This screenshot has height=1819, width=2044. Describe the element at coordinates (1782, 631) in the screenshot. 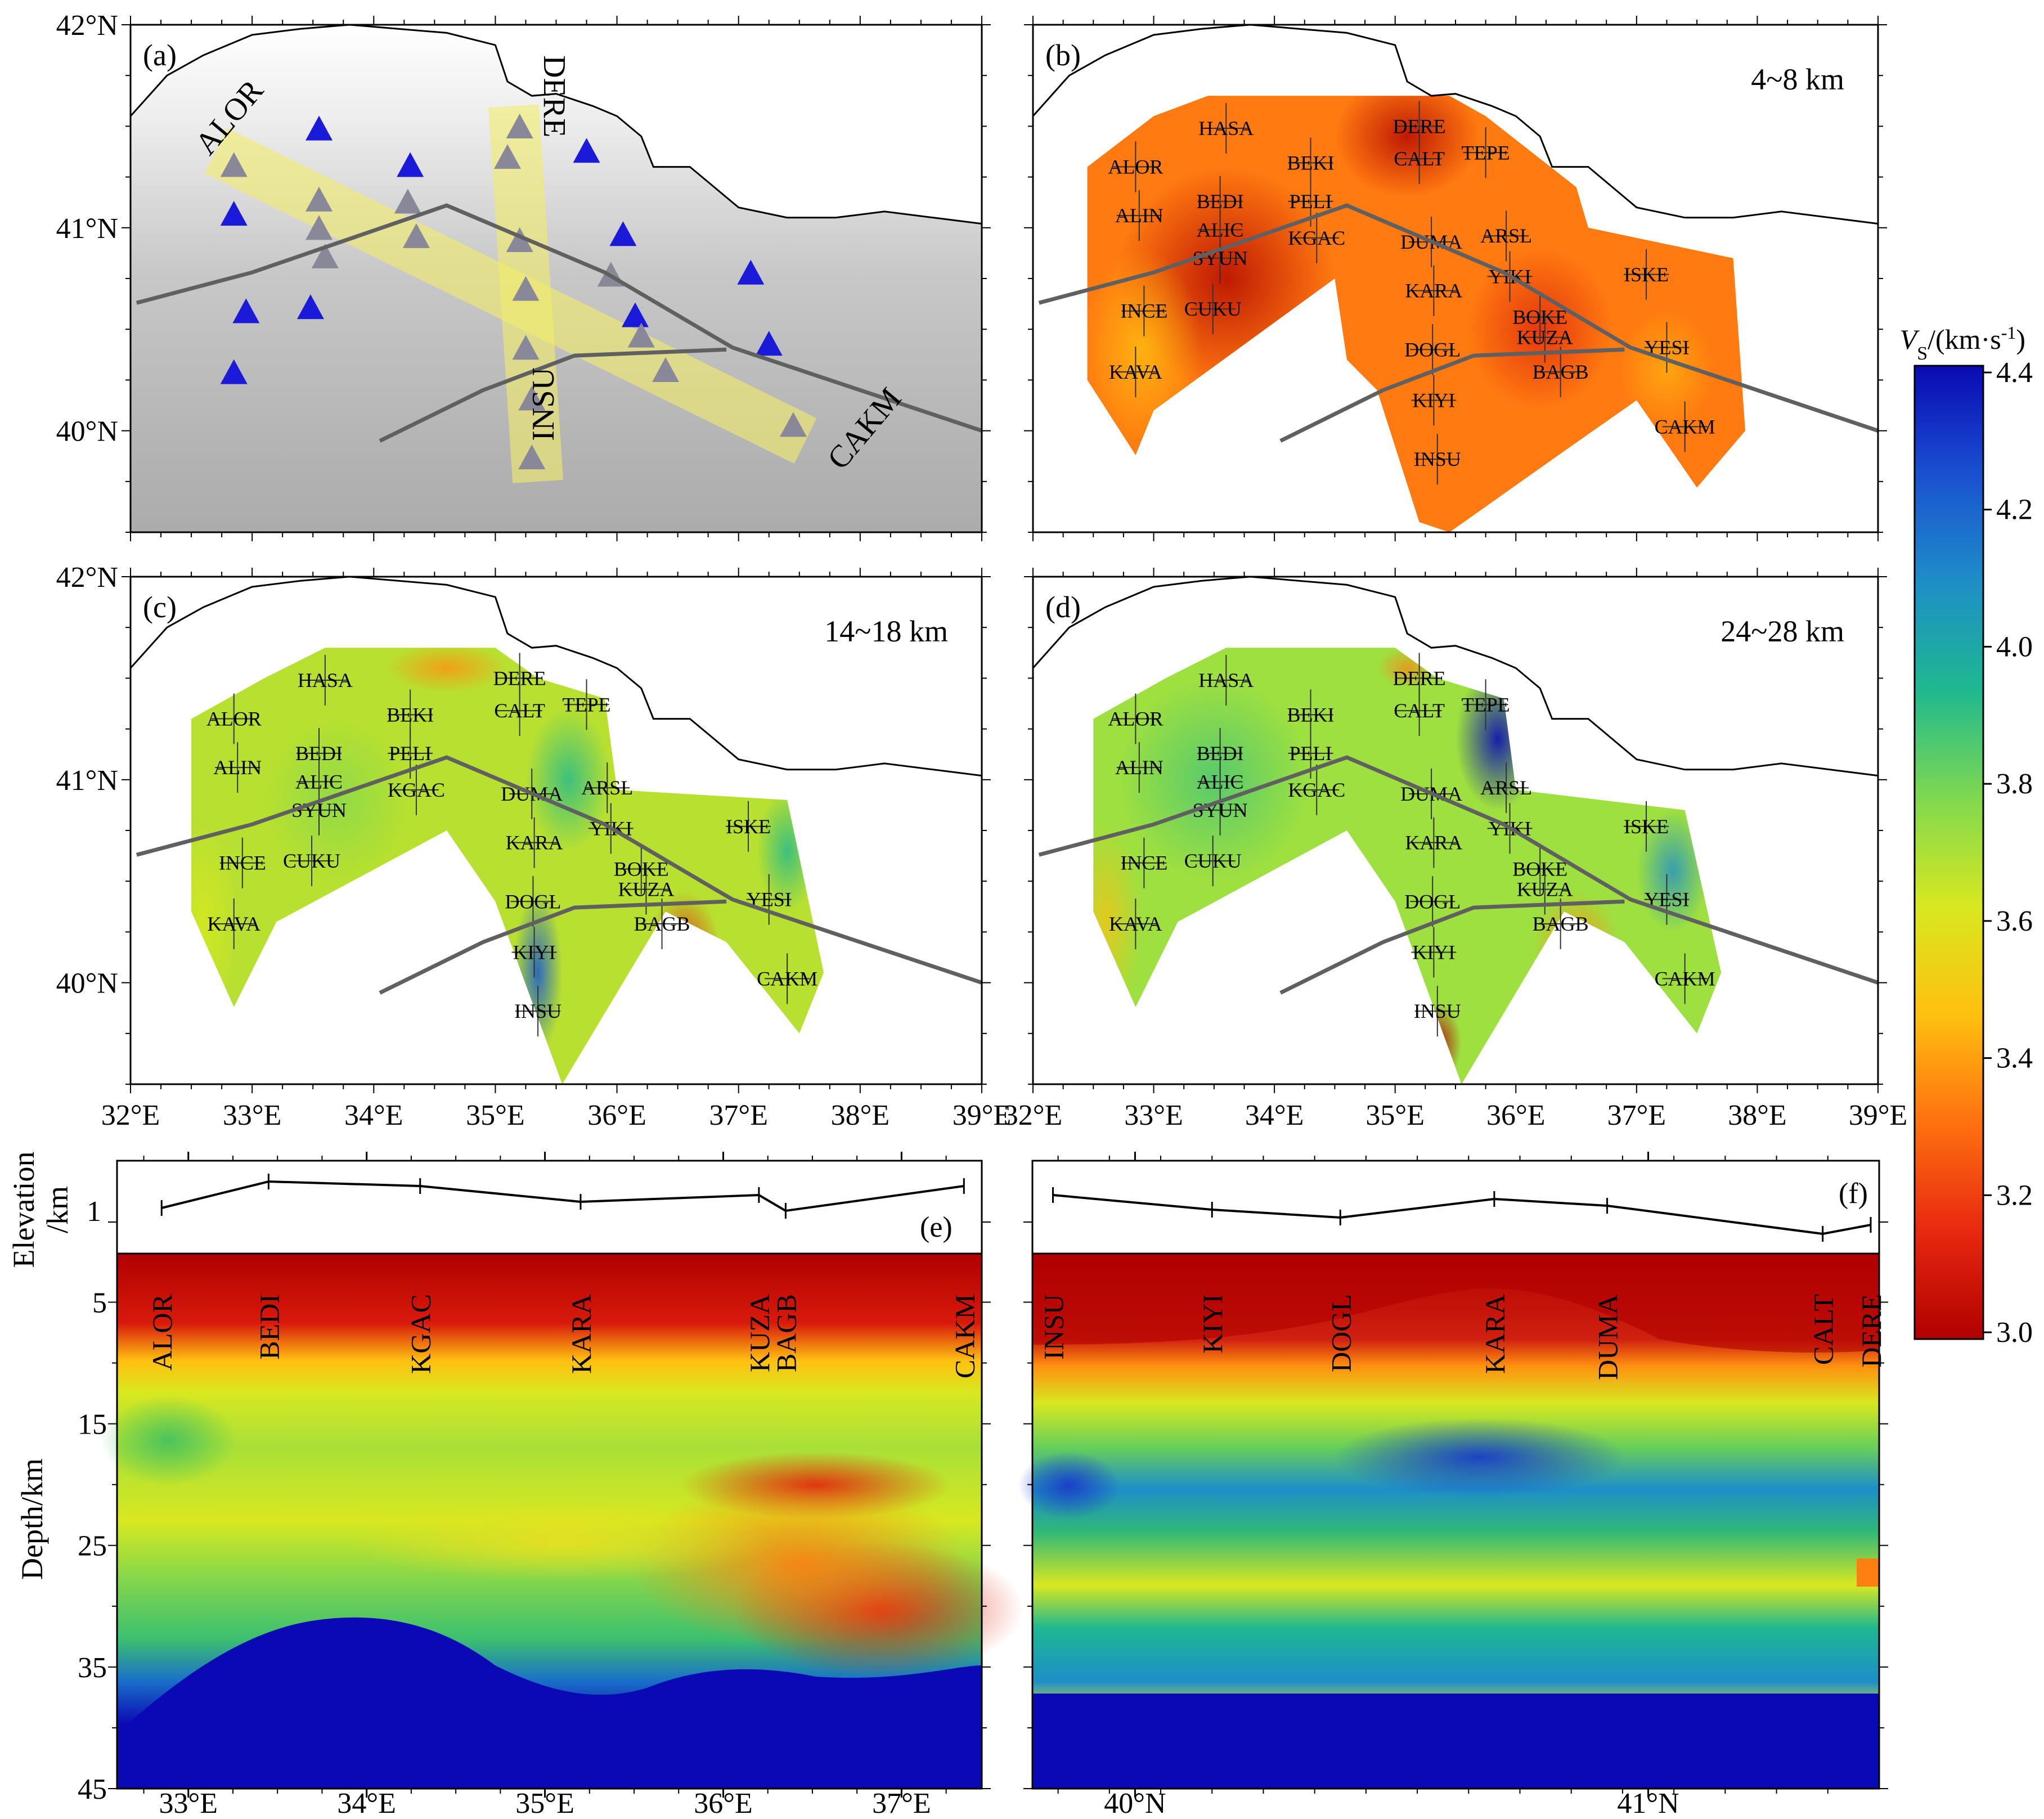

I see `depth-range-label: 24~28 km` at that location.